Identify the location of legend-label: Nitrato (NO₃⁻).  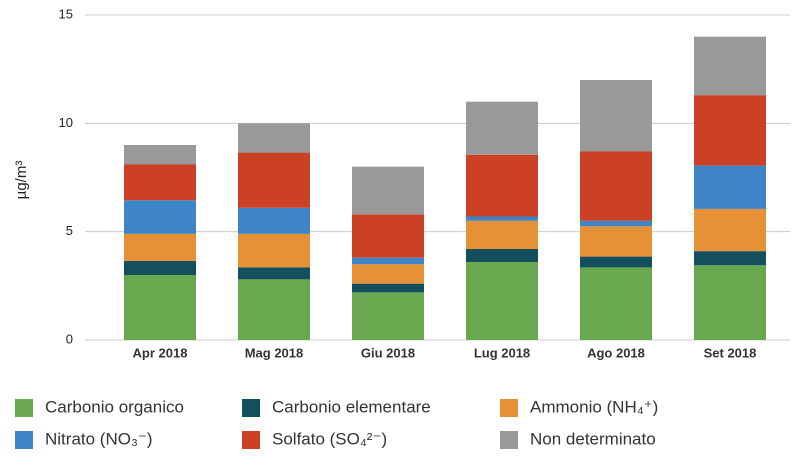
(99, 438).